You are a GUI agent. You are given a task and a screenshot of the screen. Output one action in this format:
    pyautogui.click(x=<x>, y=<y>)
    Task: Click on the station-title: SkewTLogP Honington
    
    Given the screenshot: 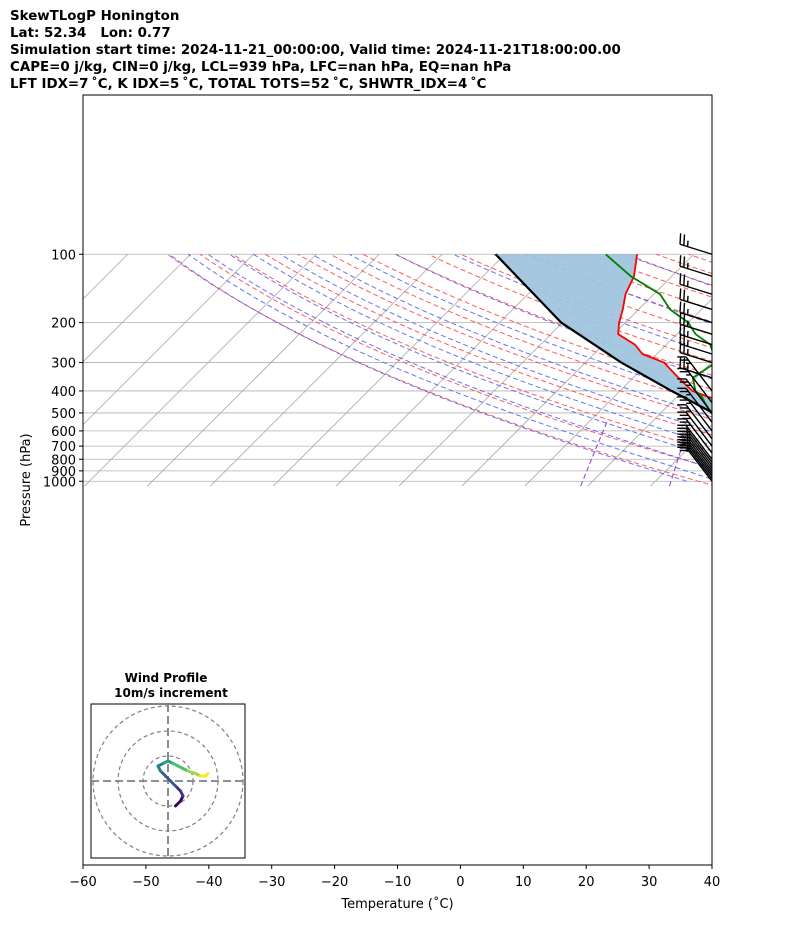 What is the action you would take?
    pyautogui.click(x=95, y=16)
    